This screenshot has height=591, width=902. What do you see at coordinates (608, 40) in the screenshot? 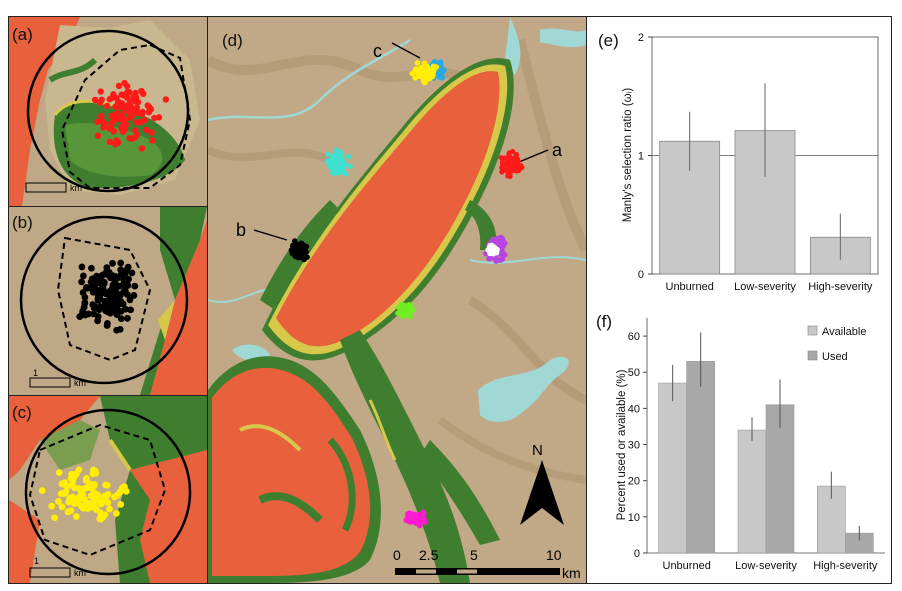
I see `panel-label-e: (e)` at bounding box center [608, 40].